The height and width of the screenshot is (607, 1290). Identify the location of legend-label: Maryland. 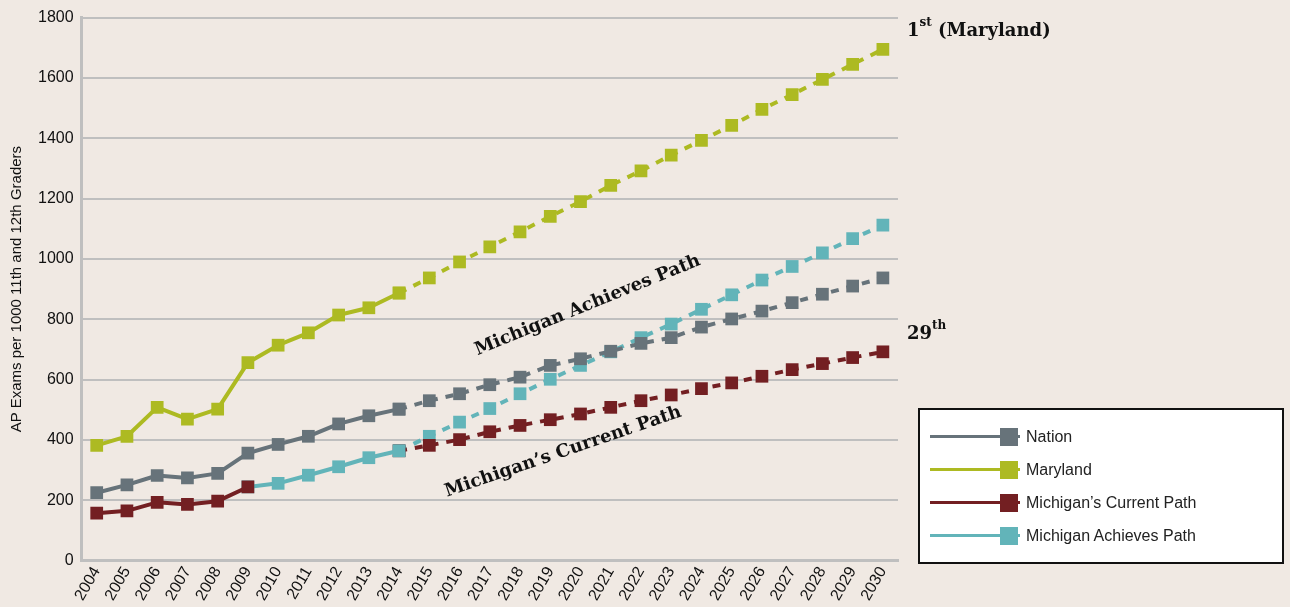
(1059, 469).